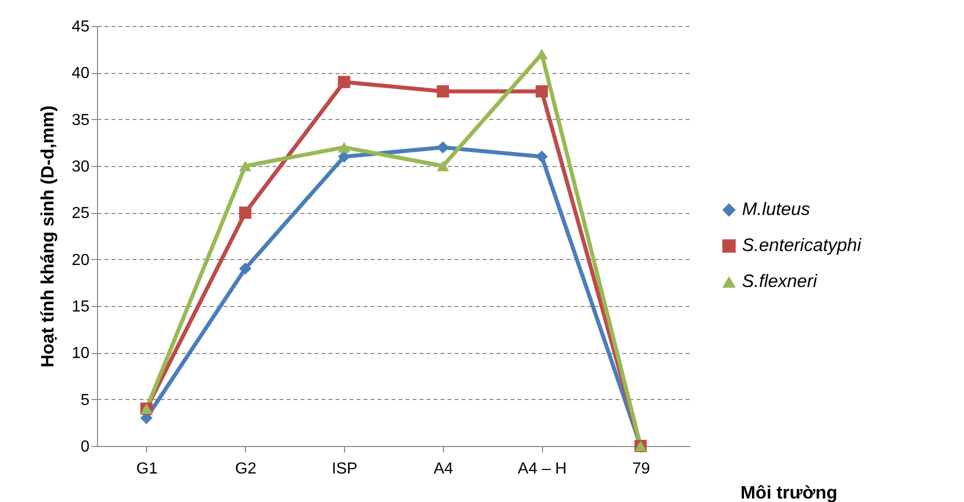  I want to click on y-axis-title: Hoạt tính kháng sinh (D-d,mm), so click(48, 237).